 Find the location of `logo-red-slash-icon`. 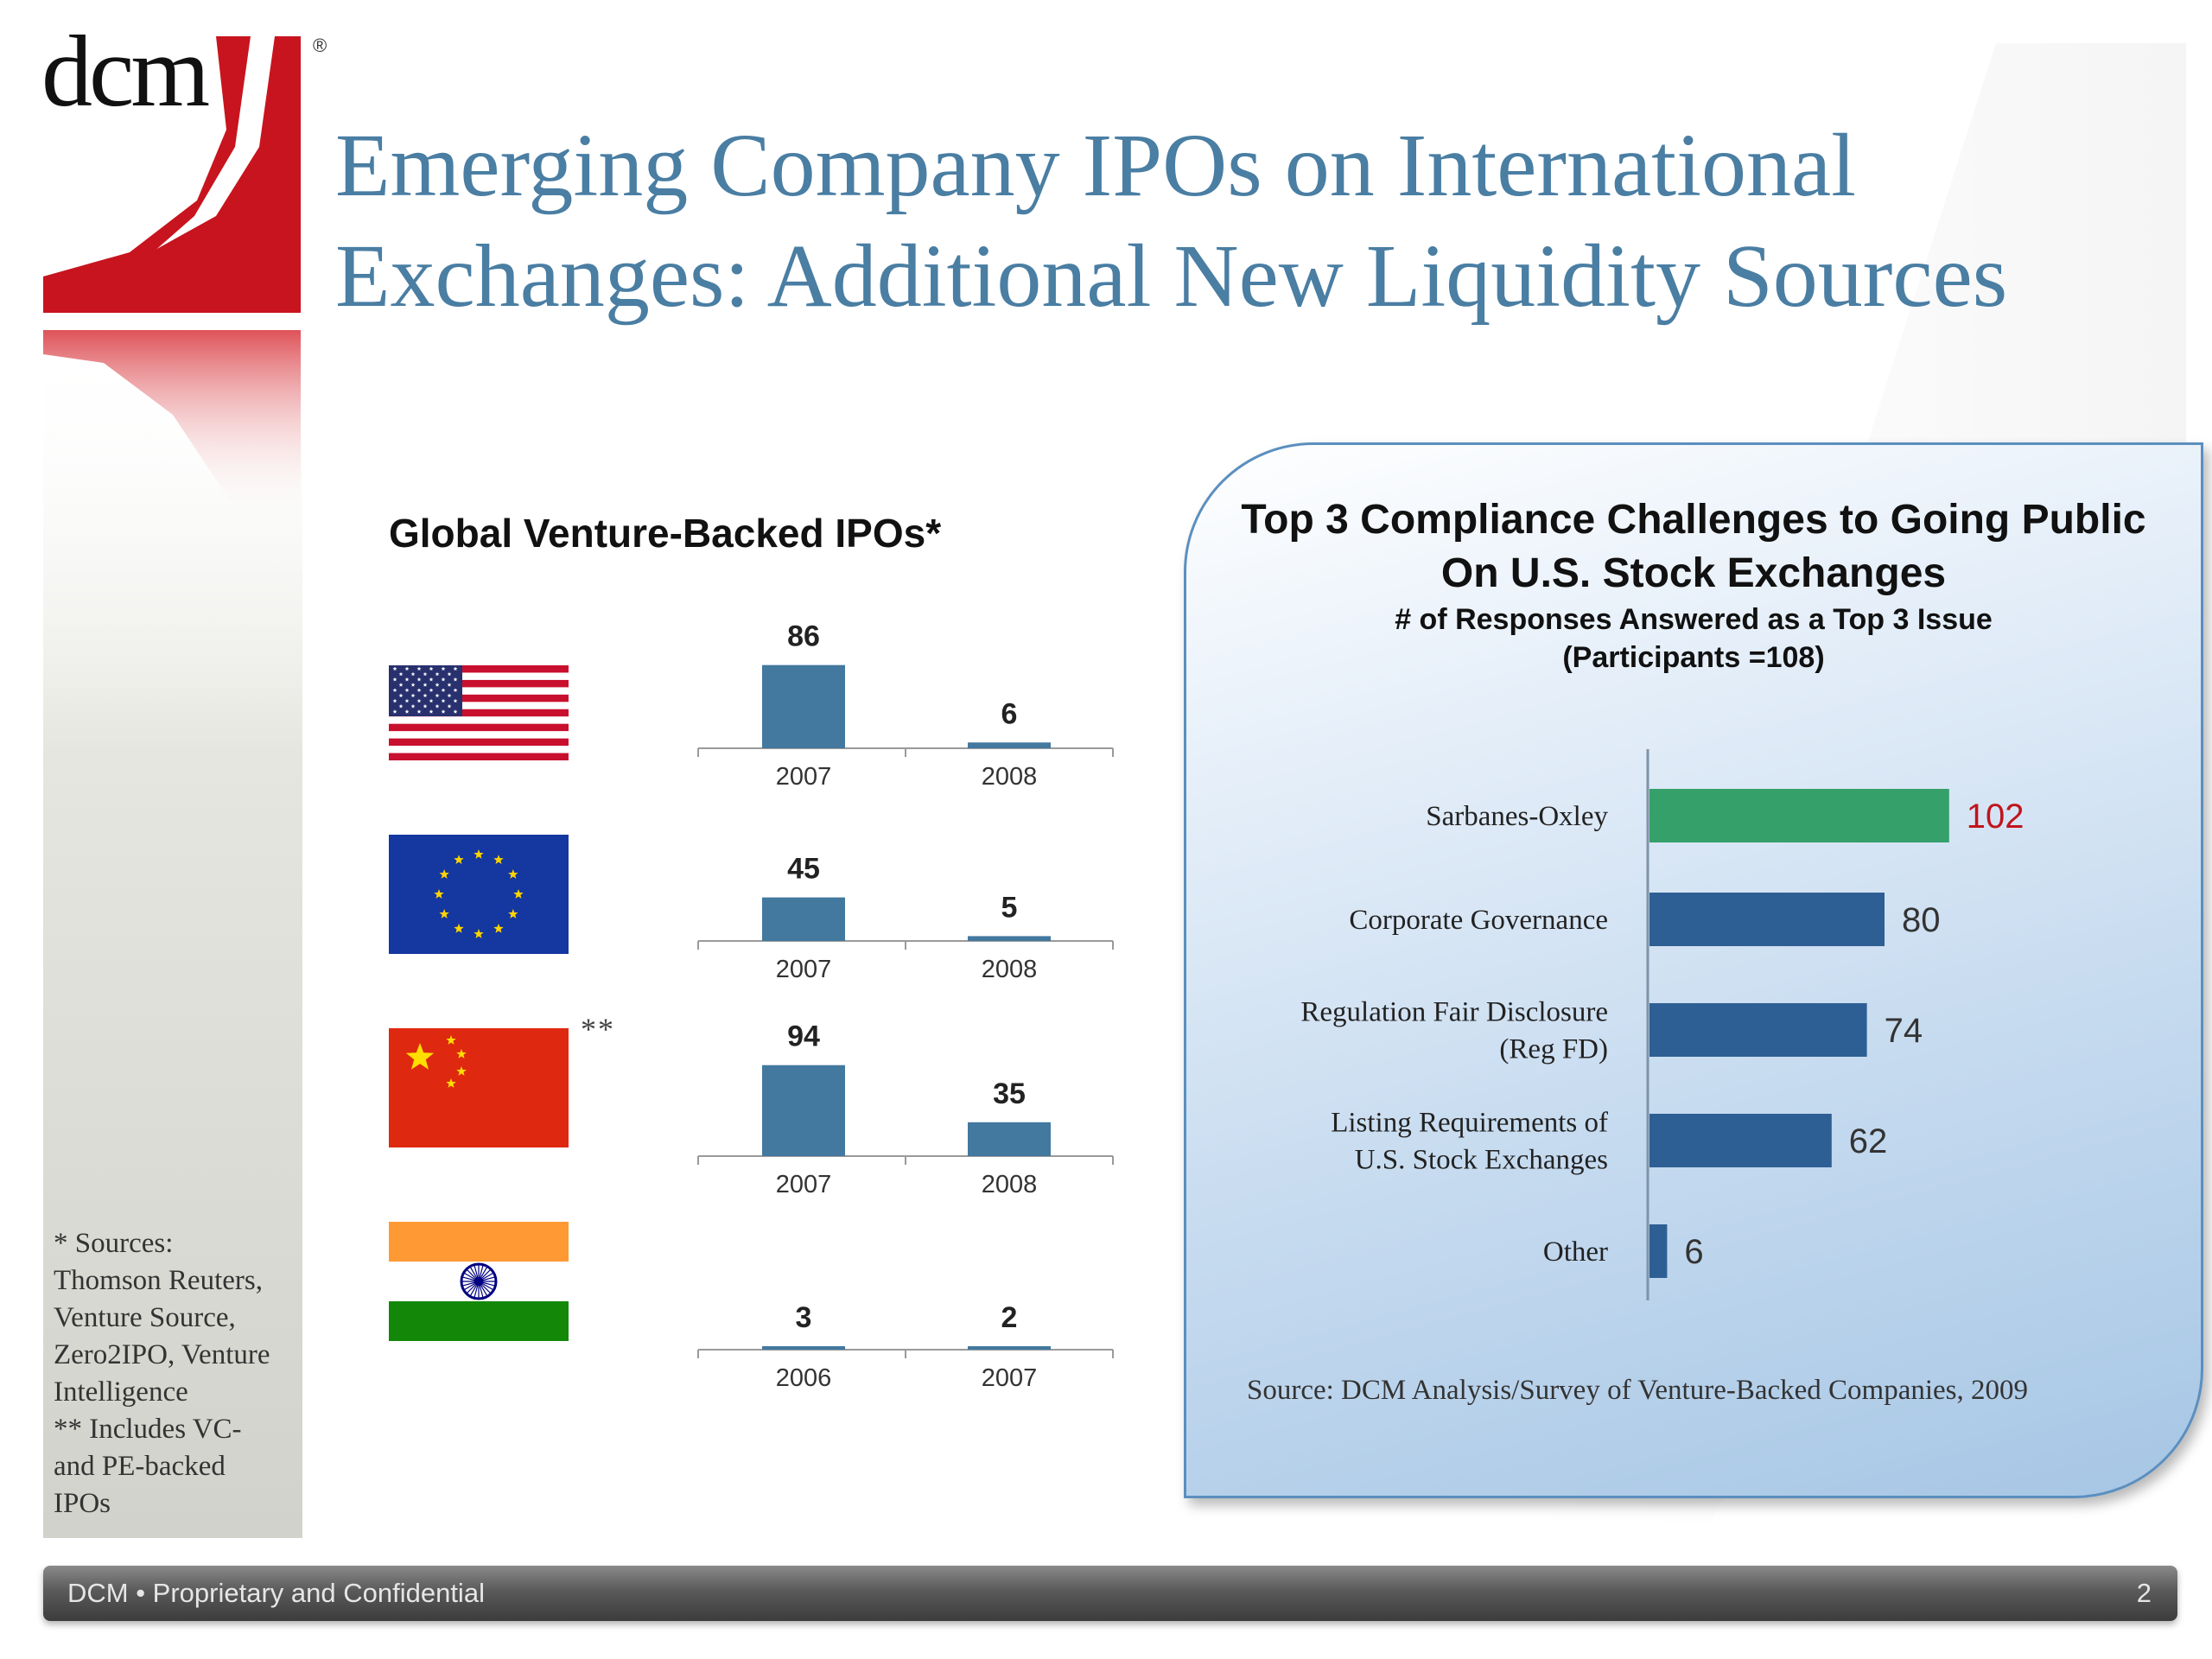

logo-red-slash-icon is located at coordinates (172, 174).